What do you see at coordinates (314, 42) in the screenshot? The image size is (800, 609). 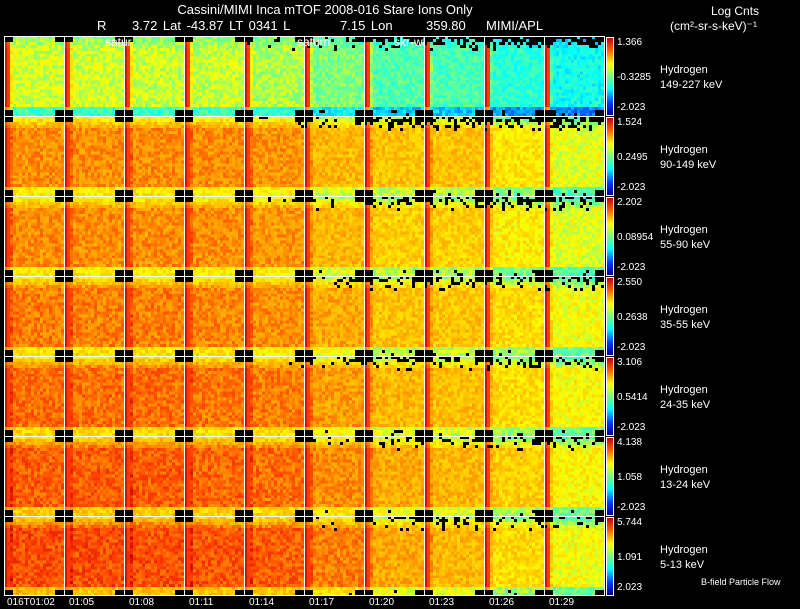 I see `overlay-label-saturn: saturn` at bounding box center [314, 42].